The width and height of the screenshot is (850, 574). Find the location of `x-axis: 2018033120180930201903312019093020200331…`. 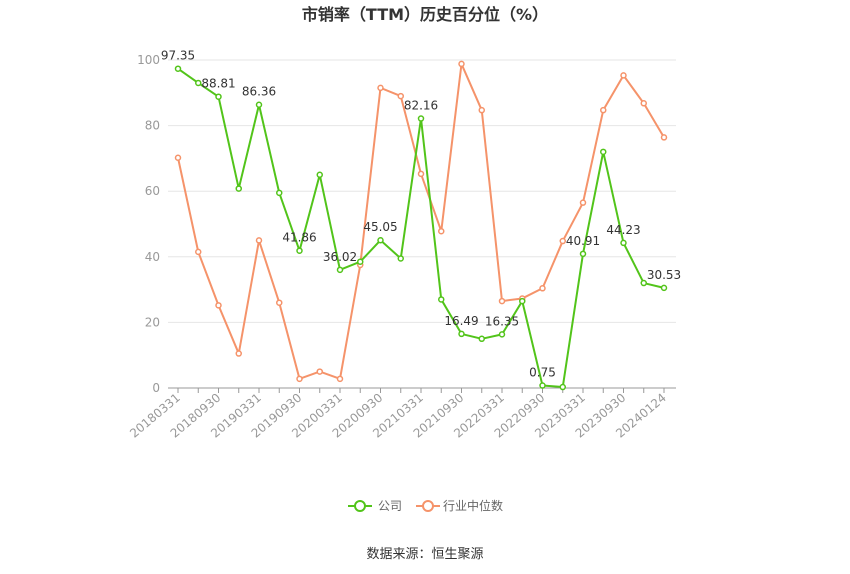

x-axis: 2018033120180930201903312019093020200331… is located at coordinates (401, 414).